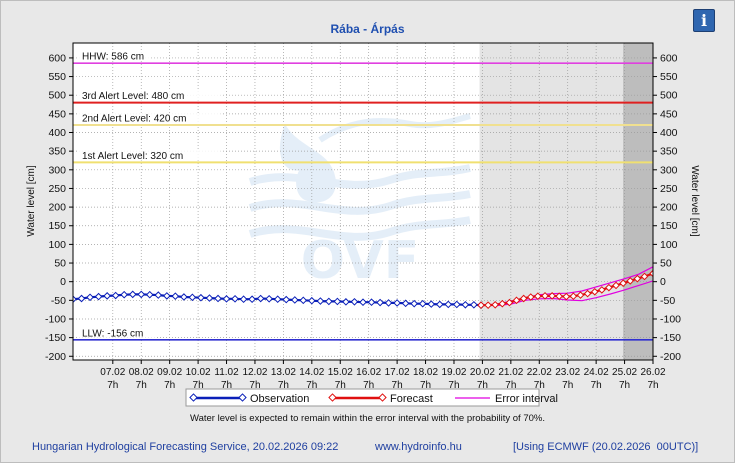 This screenshot has height=463, width=735. I want to click on footer-model: [Using ECMWF (20.02.2026 00UTC)], so click(606, 447).